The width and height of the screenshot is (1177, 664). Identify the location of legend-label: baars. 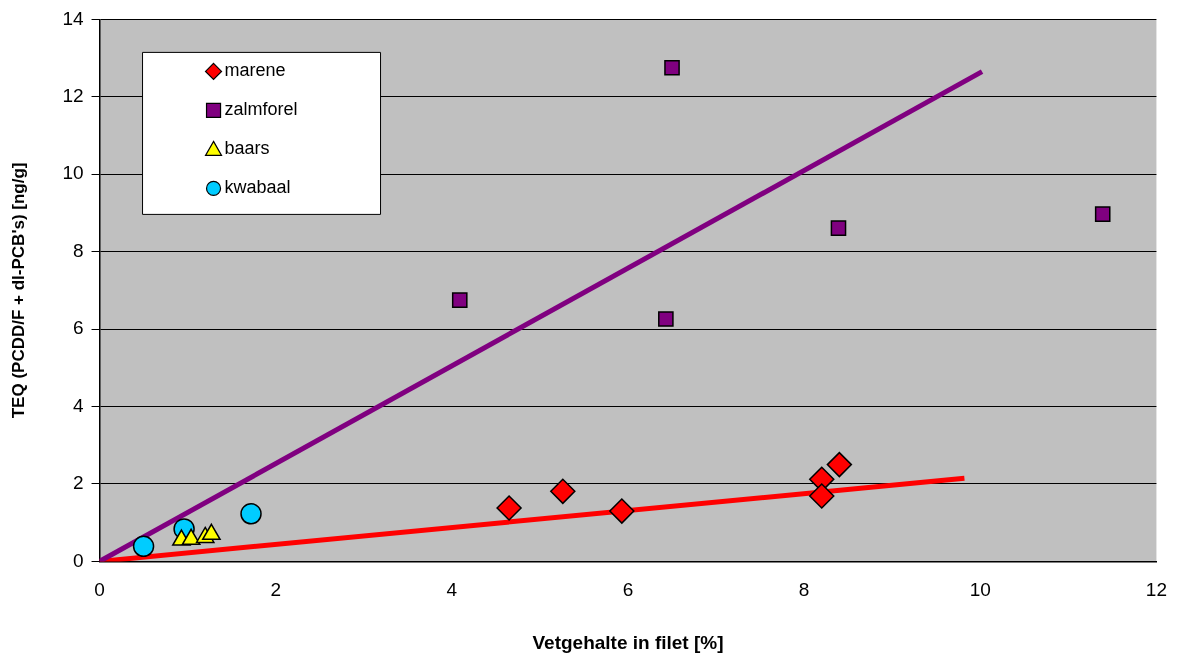
(247, 148).